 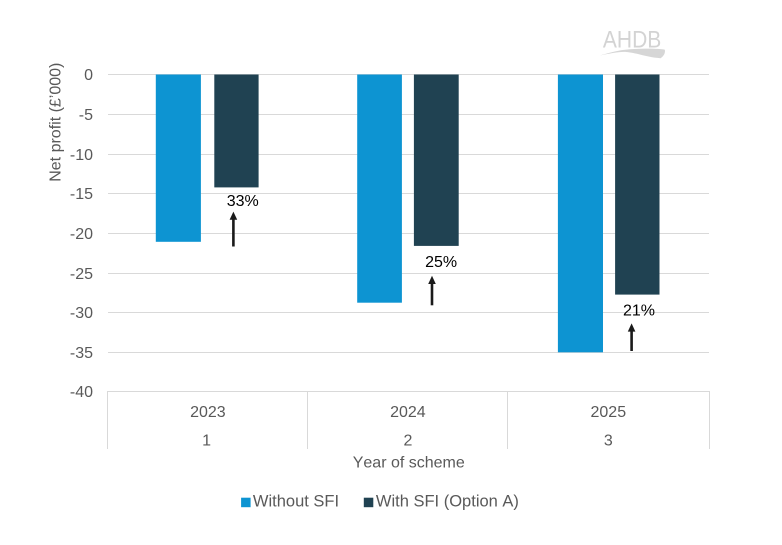 I want to click on svg-text: -5, so click(x=86, y=115).